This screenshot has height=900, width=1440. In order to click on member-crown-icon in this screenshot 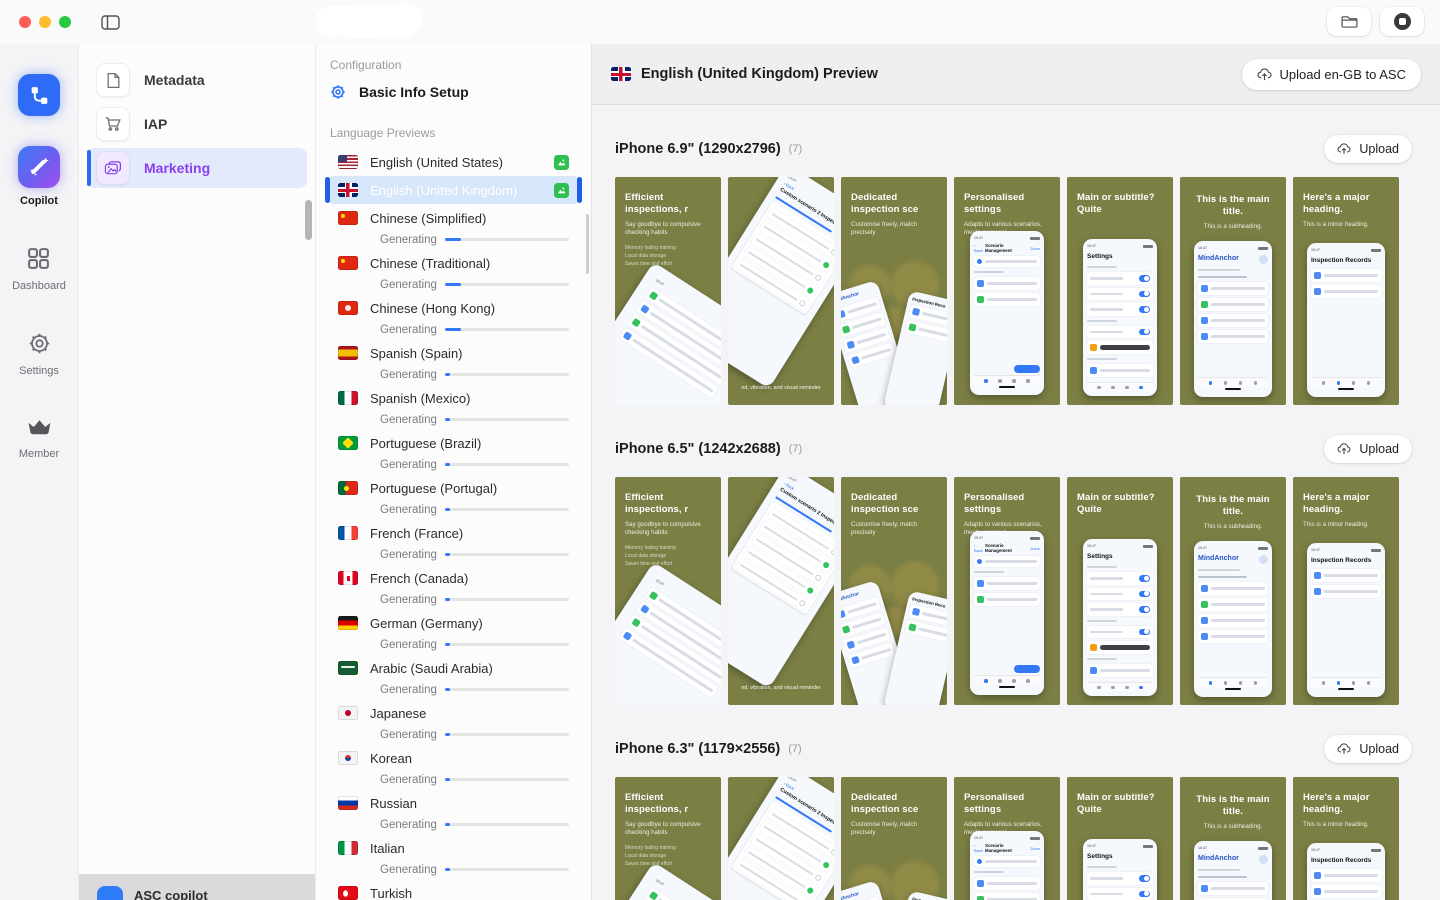, I will do `click(39, 427)`.